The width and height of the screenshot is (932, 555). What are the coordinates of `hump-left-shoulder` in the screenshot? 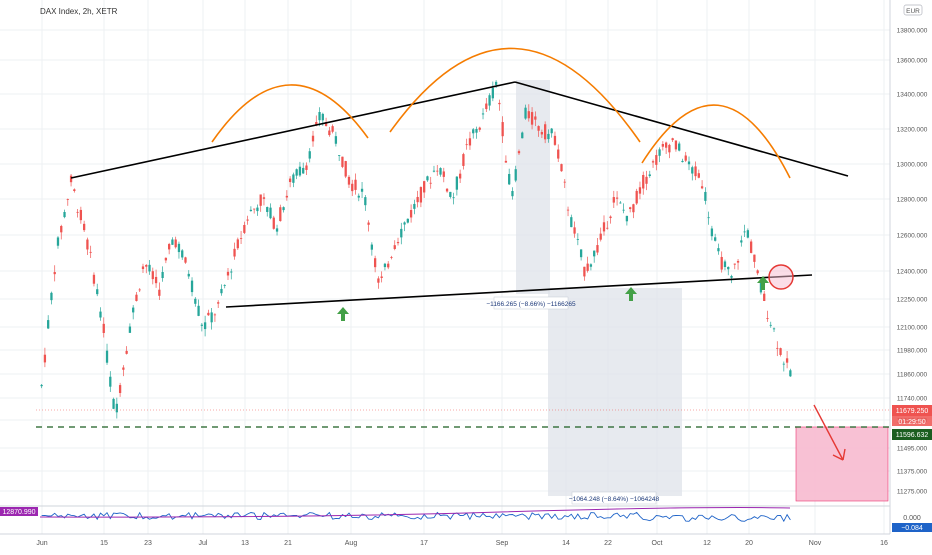 It's located at (290, 113).